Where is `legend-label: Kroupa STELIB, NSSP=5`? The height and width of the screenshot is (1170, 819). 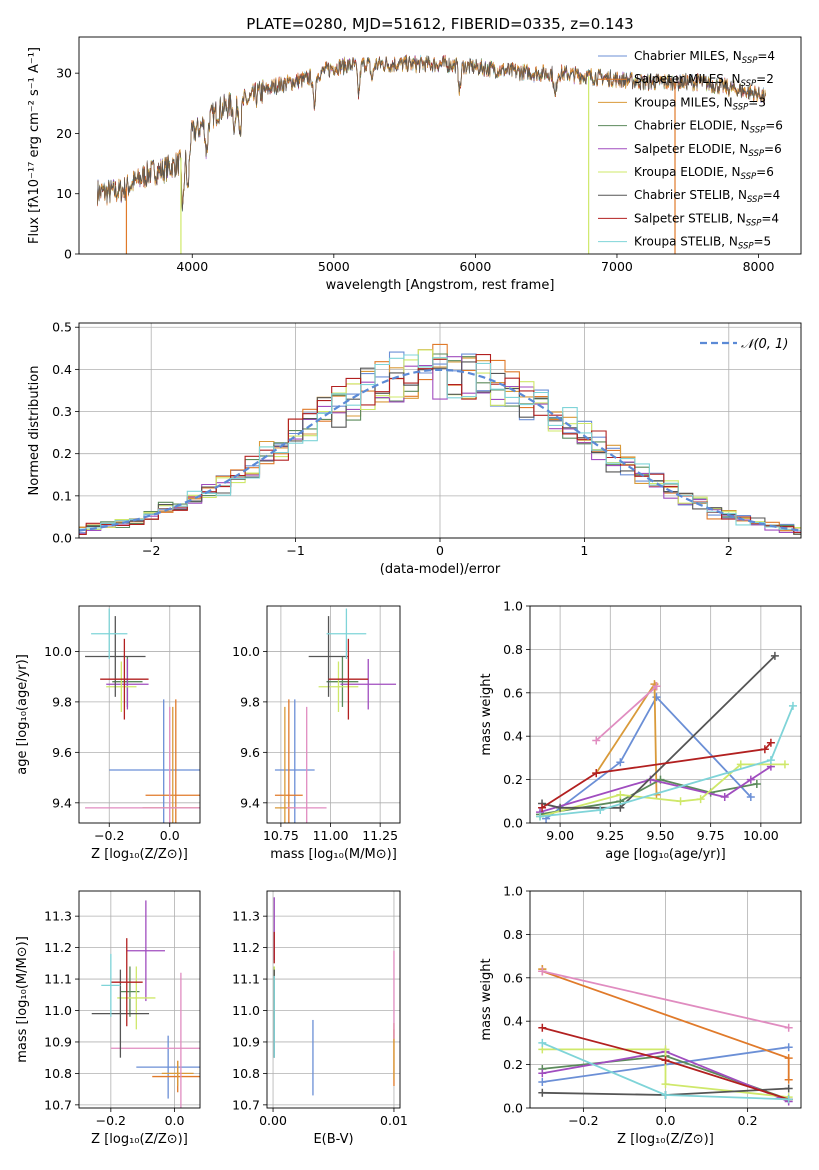
legend-label: Kroupa STELIB, NSSP=5 is located at coordinates (702, 243).